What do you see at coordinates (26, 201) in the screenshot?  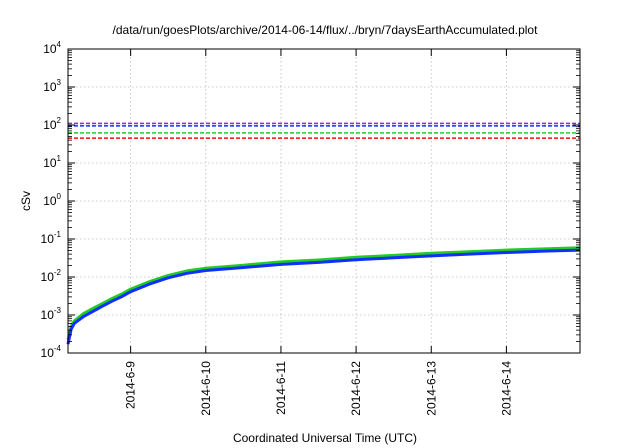 I see `y-axis-label: cSv` at bounding box center [26, 201].